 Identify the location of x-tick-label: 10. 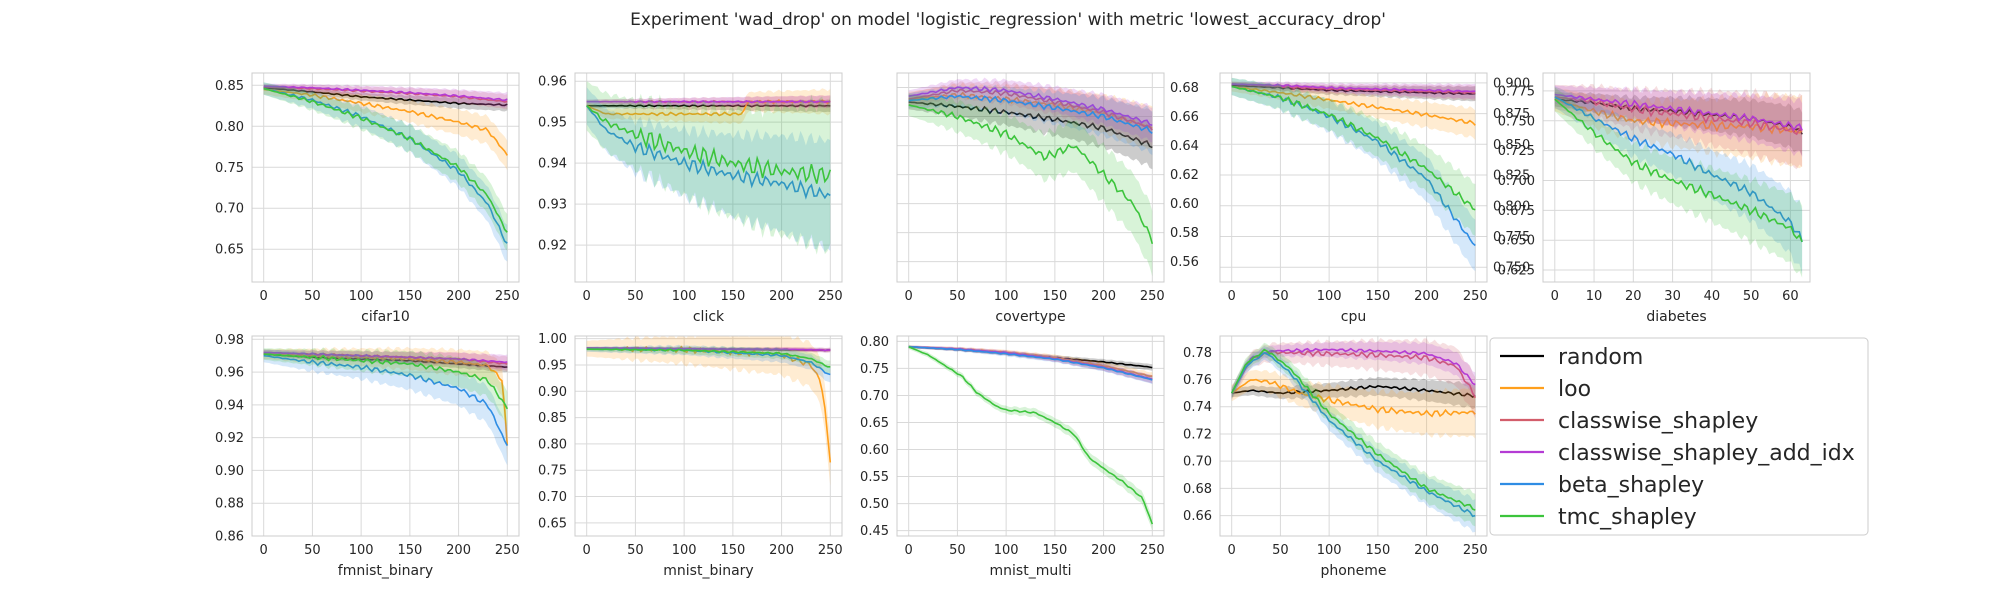
(1594, 296).